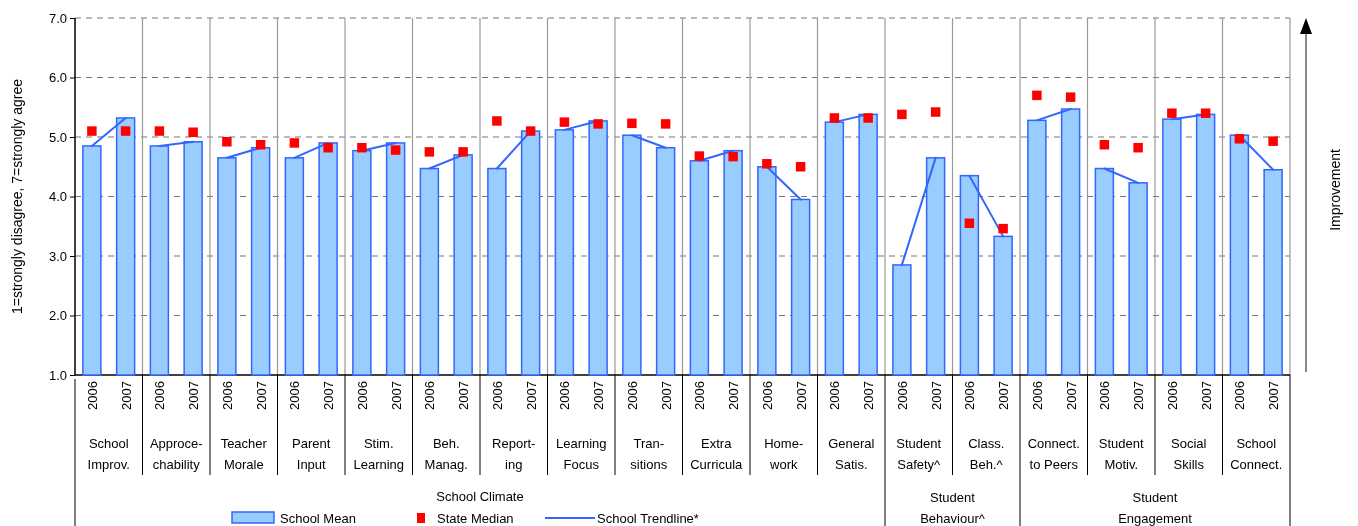 Image resolution: width=1358 pixels, height=526 pixels. I want to click on text: Social Skills, so click(1189, 454).